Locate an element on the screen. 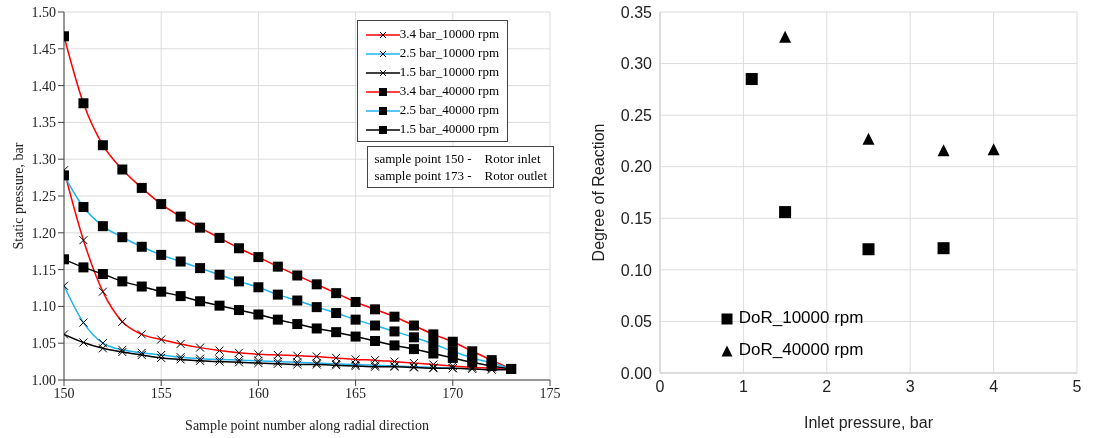  legend-label: 2.5 bar_40000 rpm is located at coordinates (449, 109).